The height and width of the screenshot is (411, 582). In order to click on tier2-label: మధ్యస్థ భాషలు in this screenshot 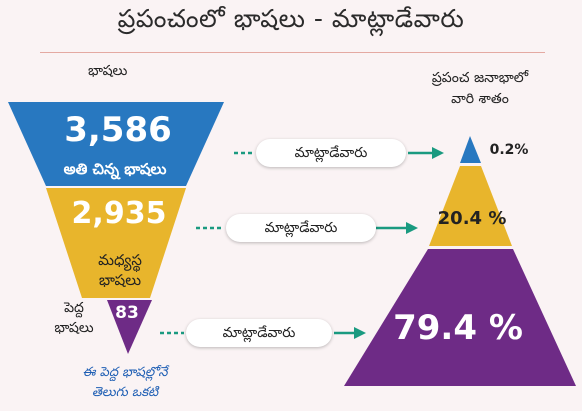, I will do `click(120, 270)`.